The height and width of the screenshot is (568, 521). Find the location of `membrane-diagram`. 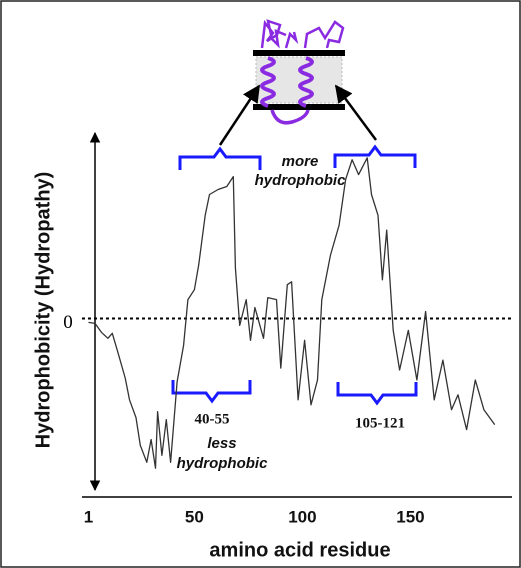

membrane-diagram is located at coordinates (299, 72).